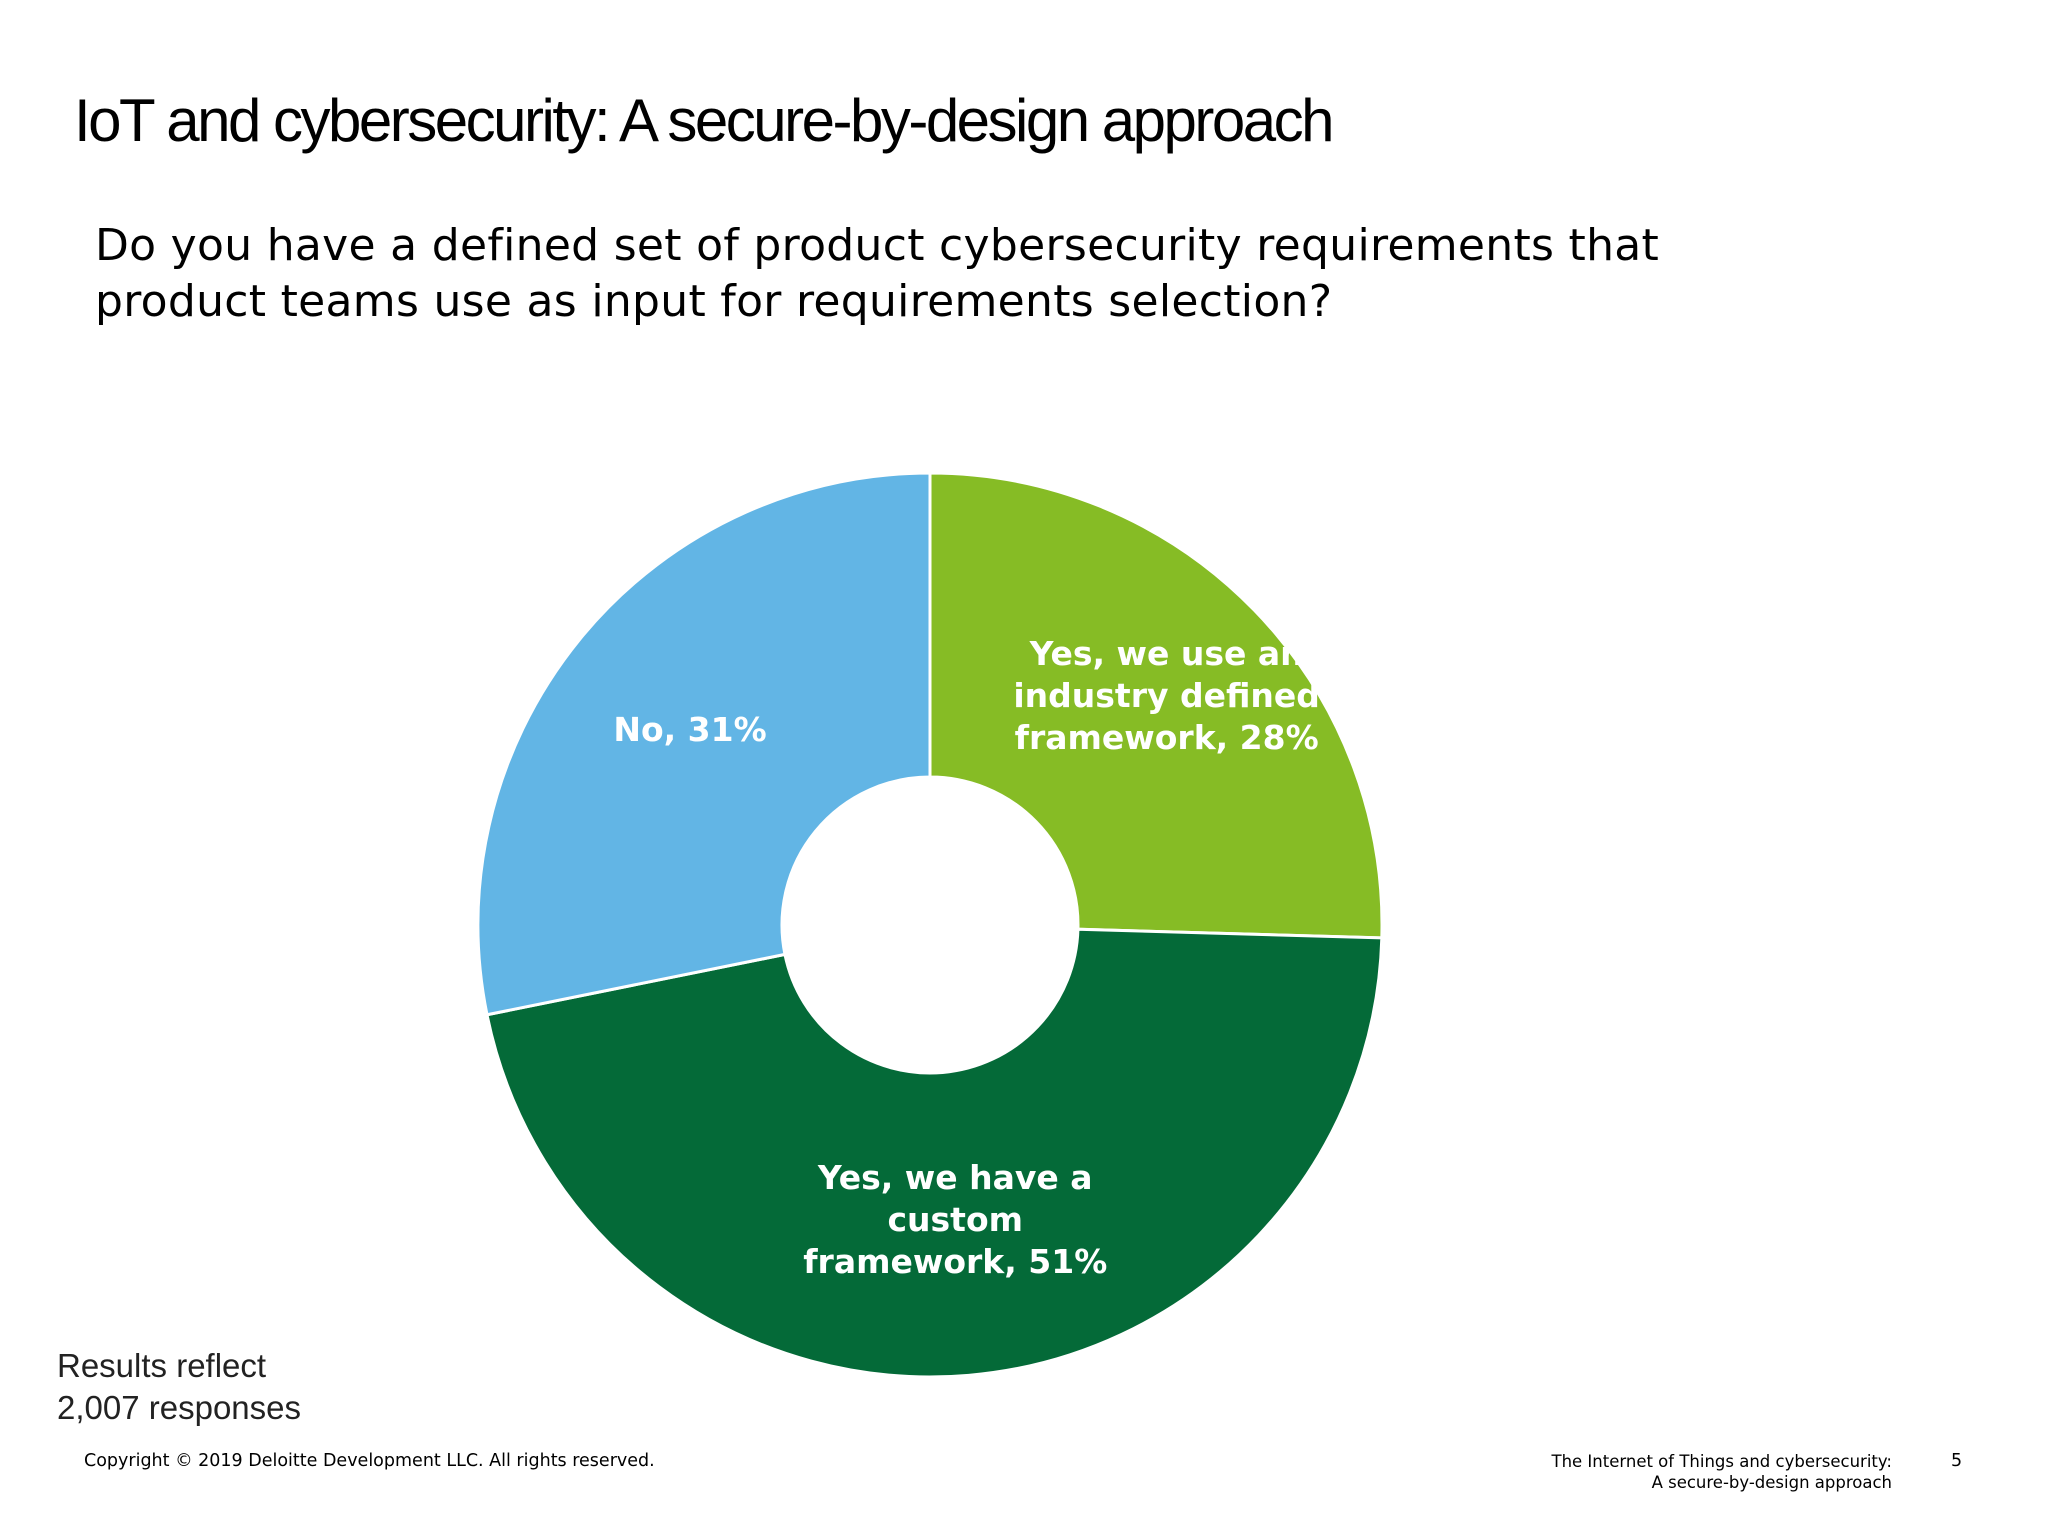  I want to click on slice-label-no: No, 31%, so click(689, 729).